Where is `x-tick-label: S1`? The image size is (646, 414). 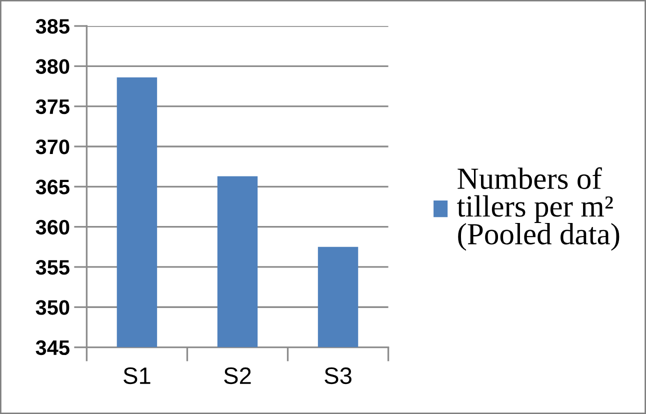 x-tick-label: S1 is located at coordinates (137, 375).